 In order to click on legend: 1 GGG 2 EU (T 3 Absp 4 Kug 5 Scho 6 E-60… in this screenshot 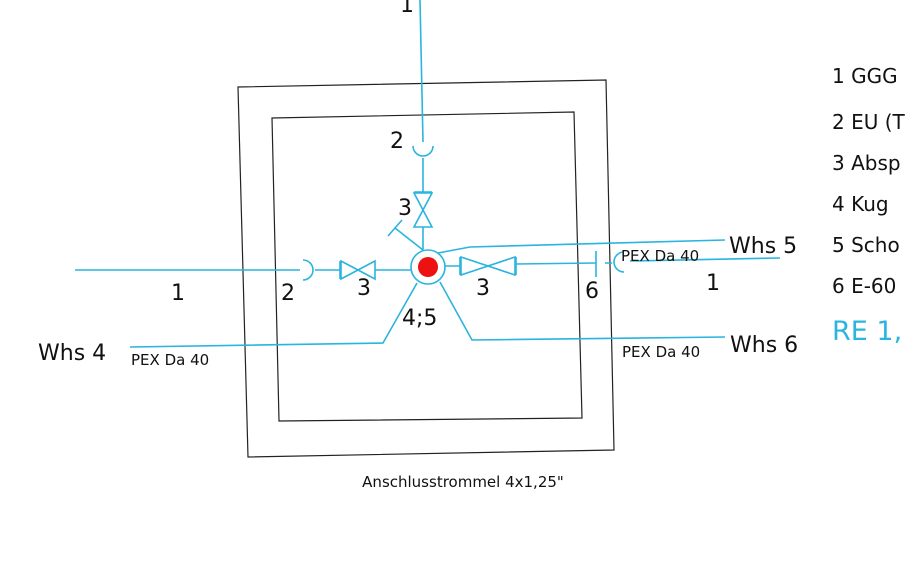, I will do `click(869, 205)`.